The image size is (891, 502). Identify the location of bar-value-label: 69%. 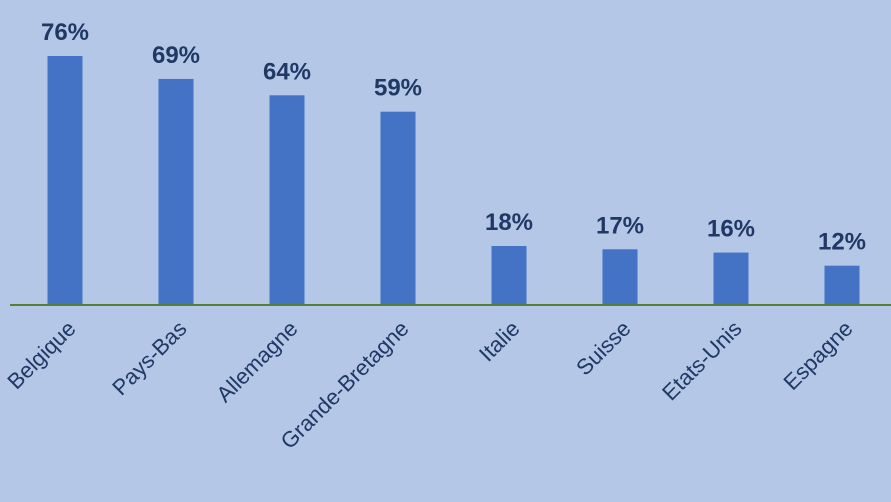
(176, 55).